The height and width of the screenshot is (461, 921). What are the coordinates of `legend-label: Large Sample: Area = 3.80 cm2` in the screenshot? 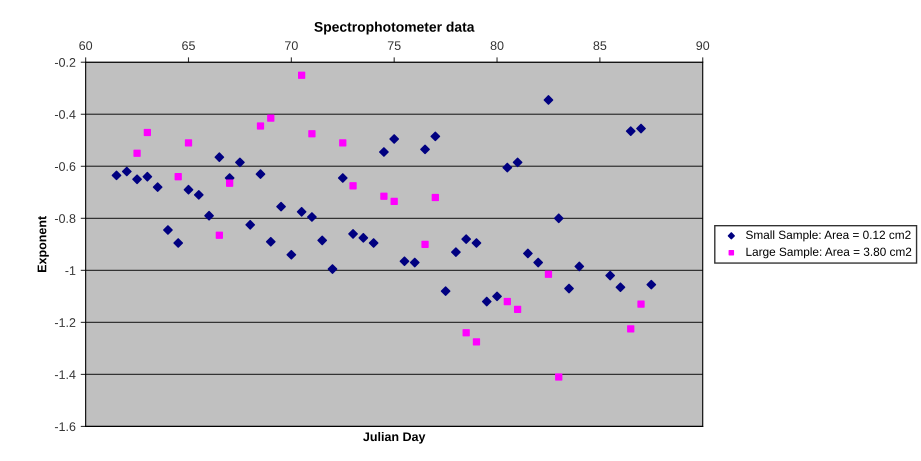 It's located at (829, 252).